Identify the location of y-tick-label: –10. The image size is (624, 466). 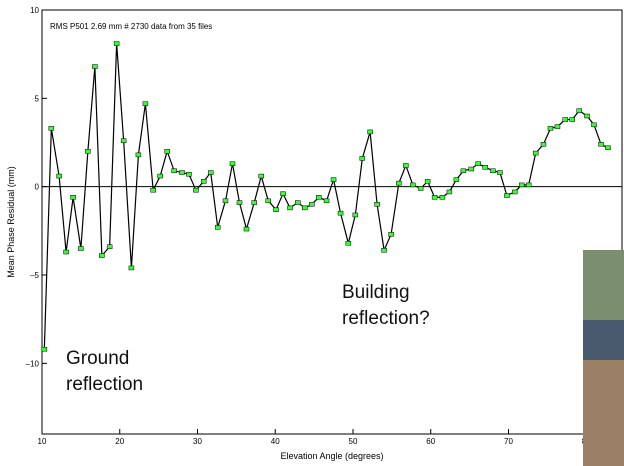
(33, 363).